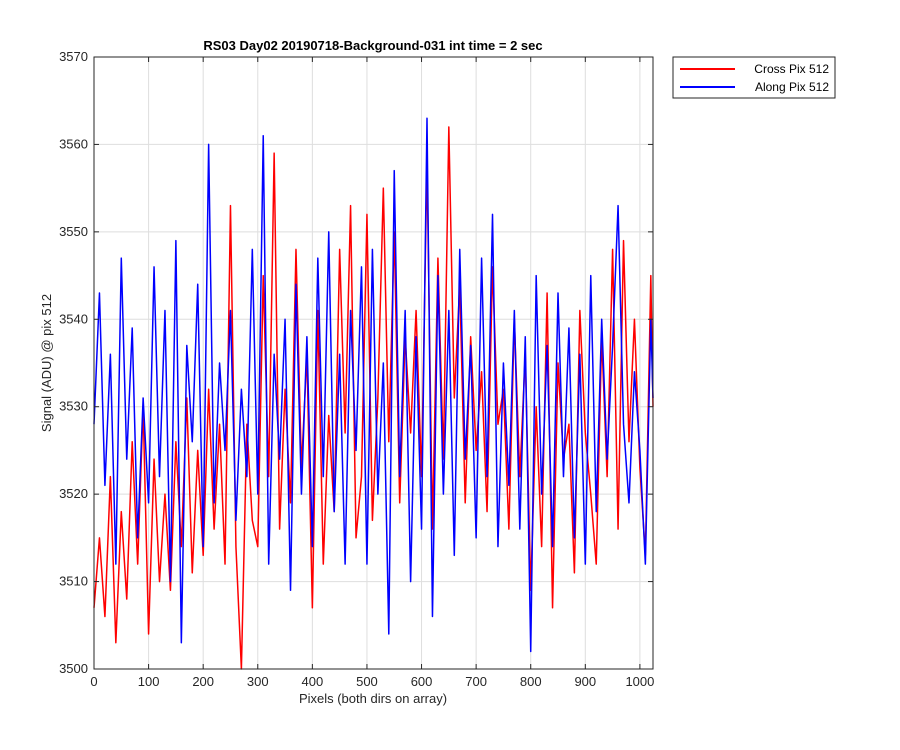 The image size is (900, 750). I want to click on y-tick-label: 3530, so click(73, 406).